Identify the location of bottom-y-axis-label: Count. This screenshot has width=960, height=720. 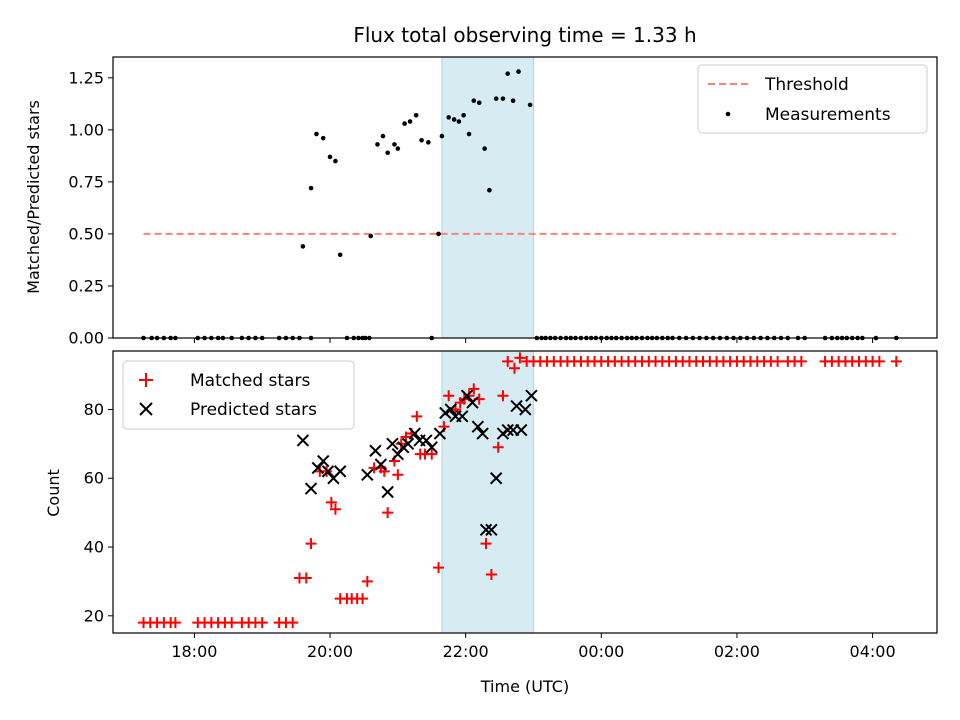
(53, 493).